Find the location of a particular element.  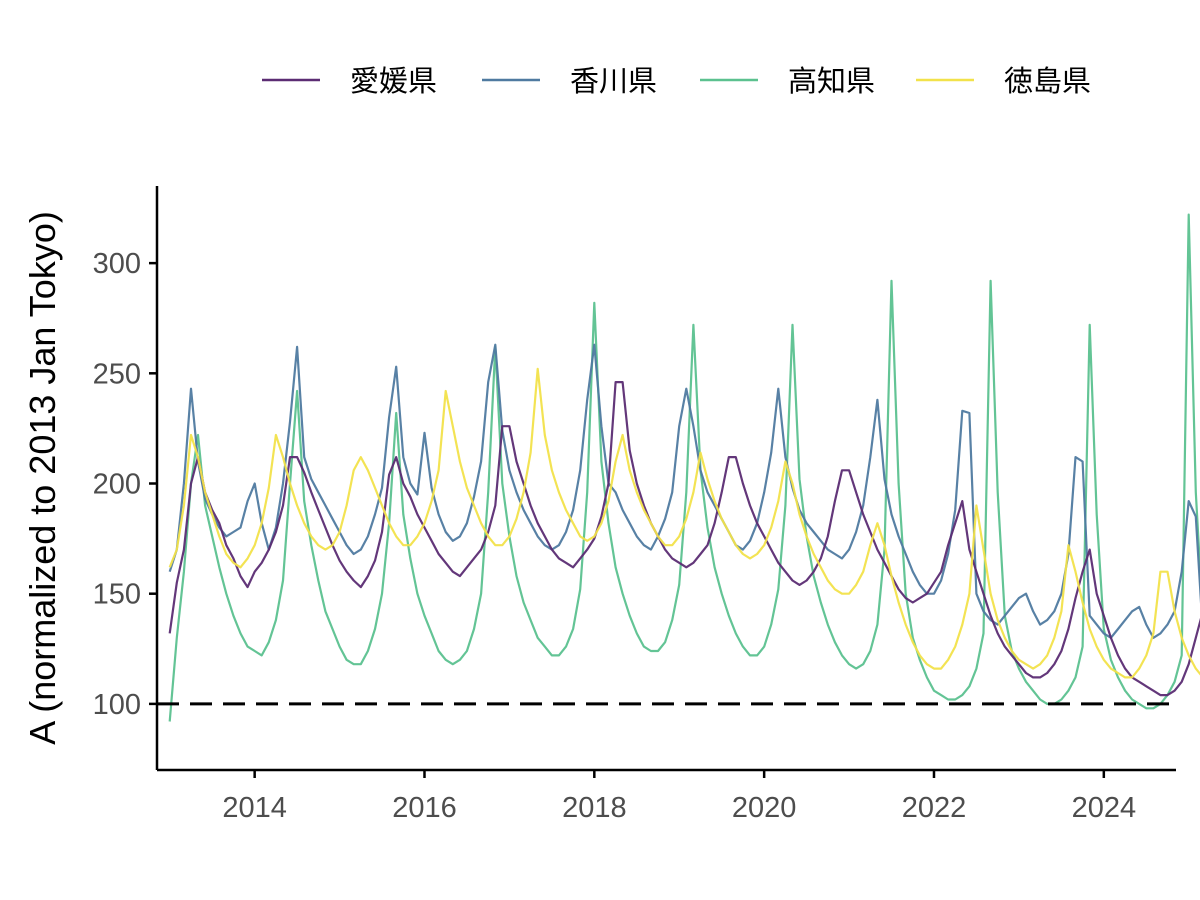

legend-label: 高知県 is located at coordinates (831, 81).